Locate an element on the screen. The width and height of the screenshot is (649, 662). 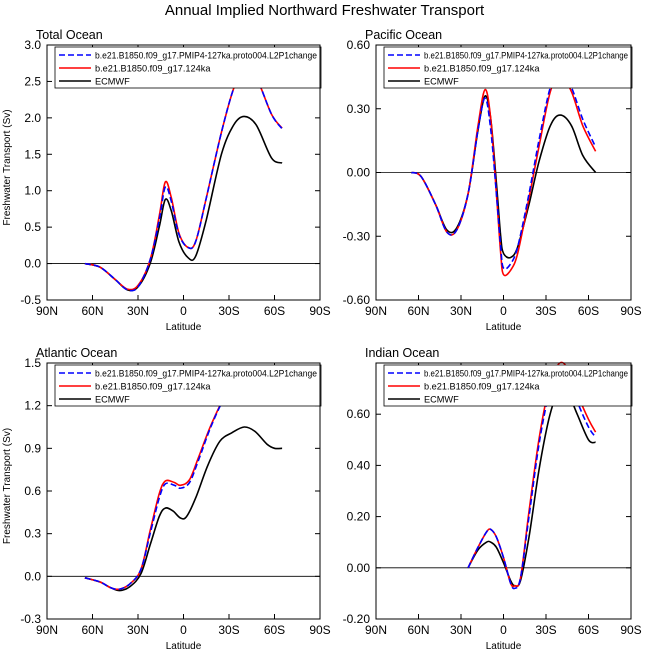
y-tick-label: 2.5 is located at coordinates (32, 81).